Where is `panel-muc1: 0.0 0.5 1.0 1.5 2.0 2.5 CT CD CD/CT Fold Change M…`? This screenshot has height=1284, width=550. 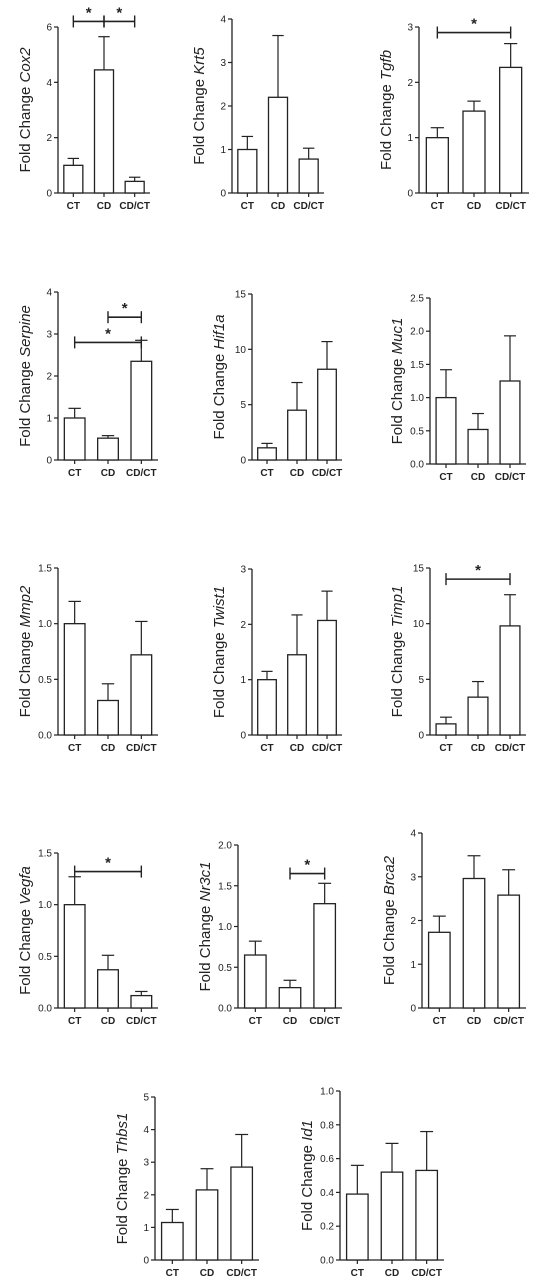
panel-muc1: 0.0 0.5 1.0 1.5 2.0 2.5 CT CD CD/CT Fold Change M… is located at coordinates (457, 388).